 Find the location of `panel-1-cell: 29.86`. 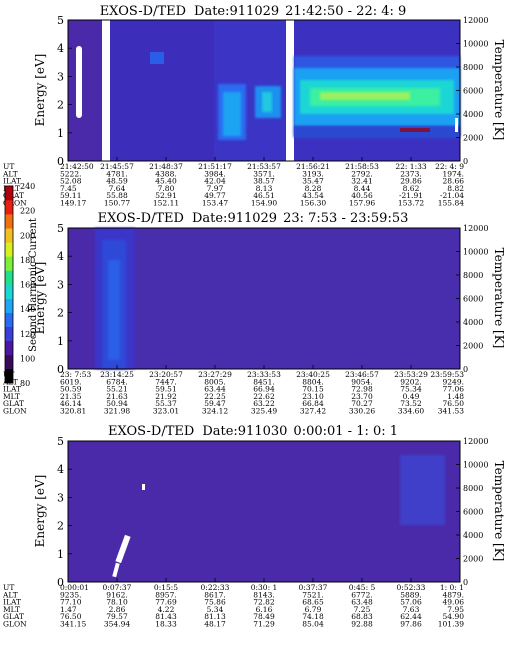

panel-1-cell: 29.86 is located at coordinates (411, 181).